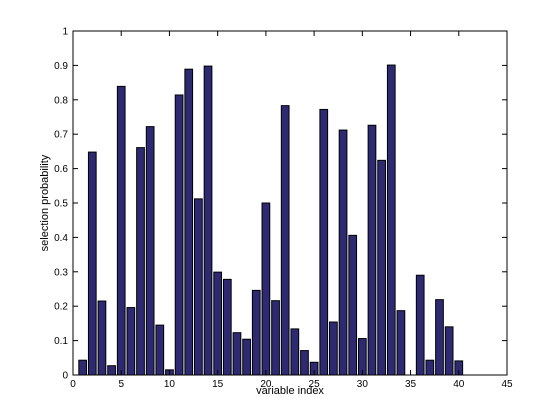 This screenshot has height=420, width=560. What do you see at coordinates (507, 384) in the screenshot?
I see `x-tick-label: 45` at bounding box center [507, 384].